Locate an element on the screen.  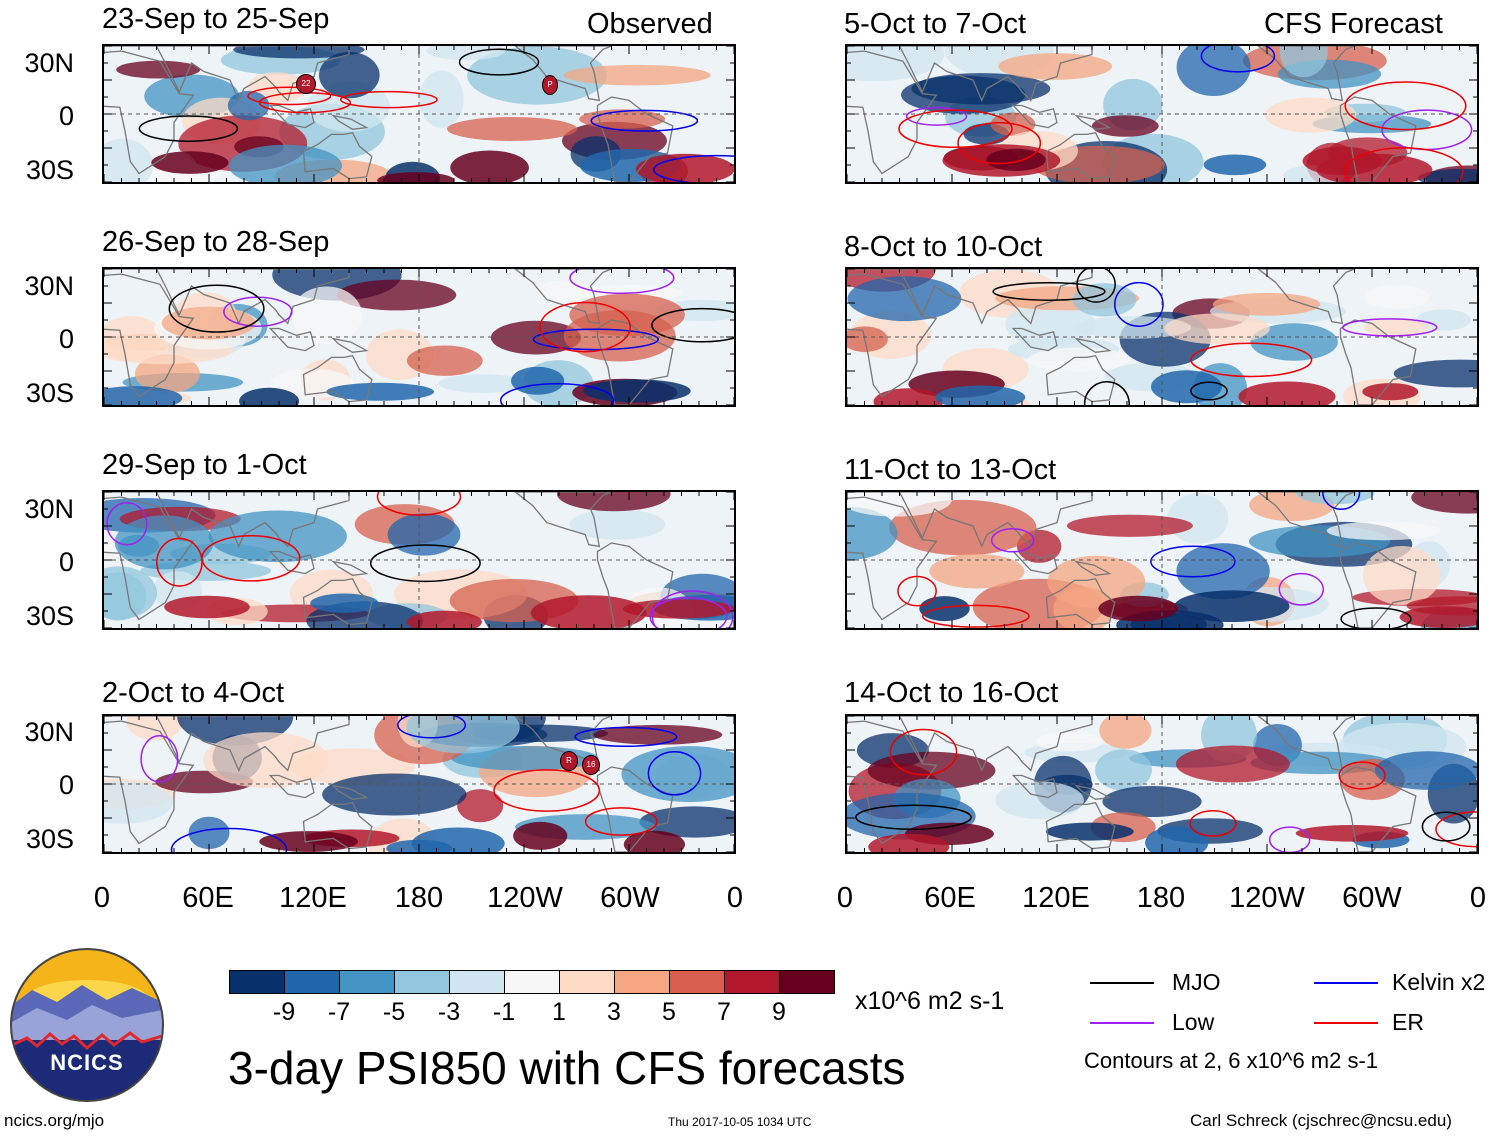
colorbar-tick-label: 9 is located at coordinates (779, 1012).